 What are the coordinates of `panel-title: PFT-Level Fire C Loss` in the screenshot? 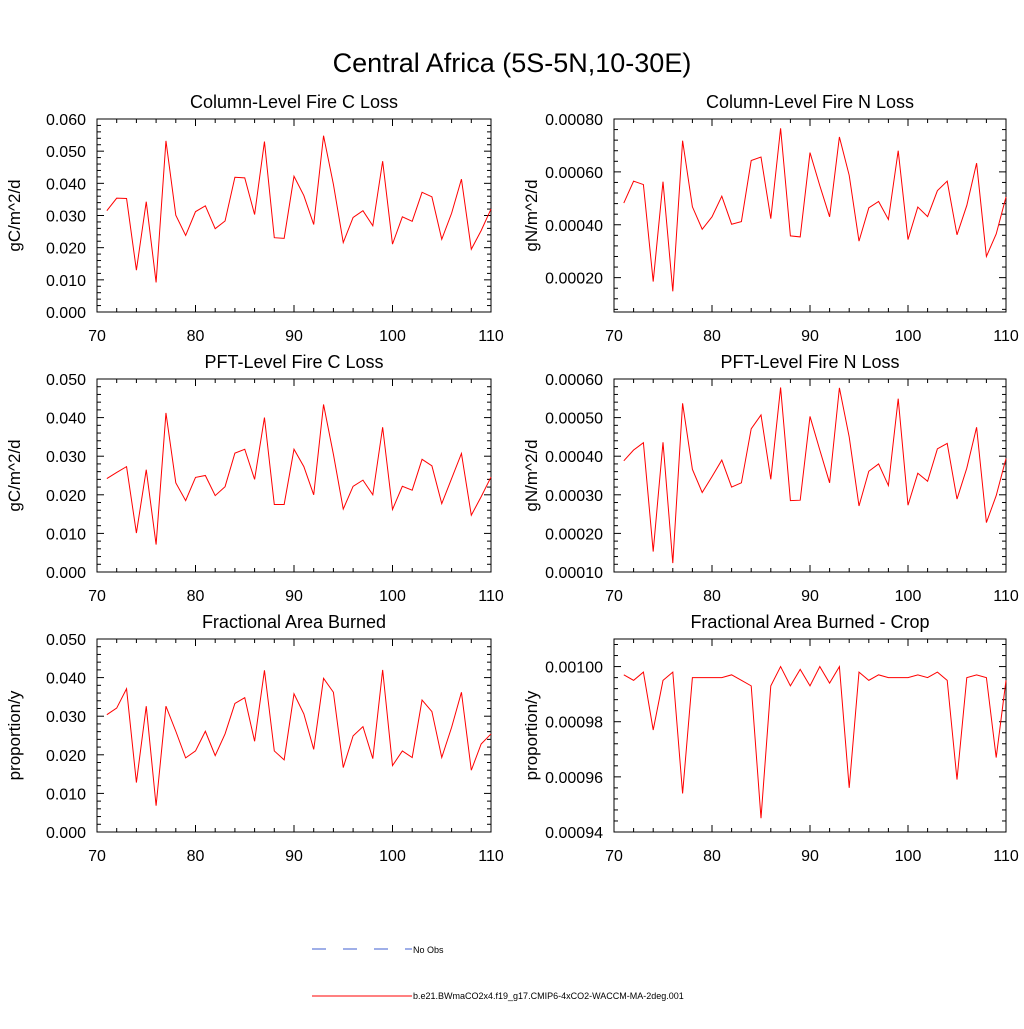 It's located at (293, 362).